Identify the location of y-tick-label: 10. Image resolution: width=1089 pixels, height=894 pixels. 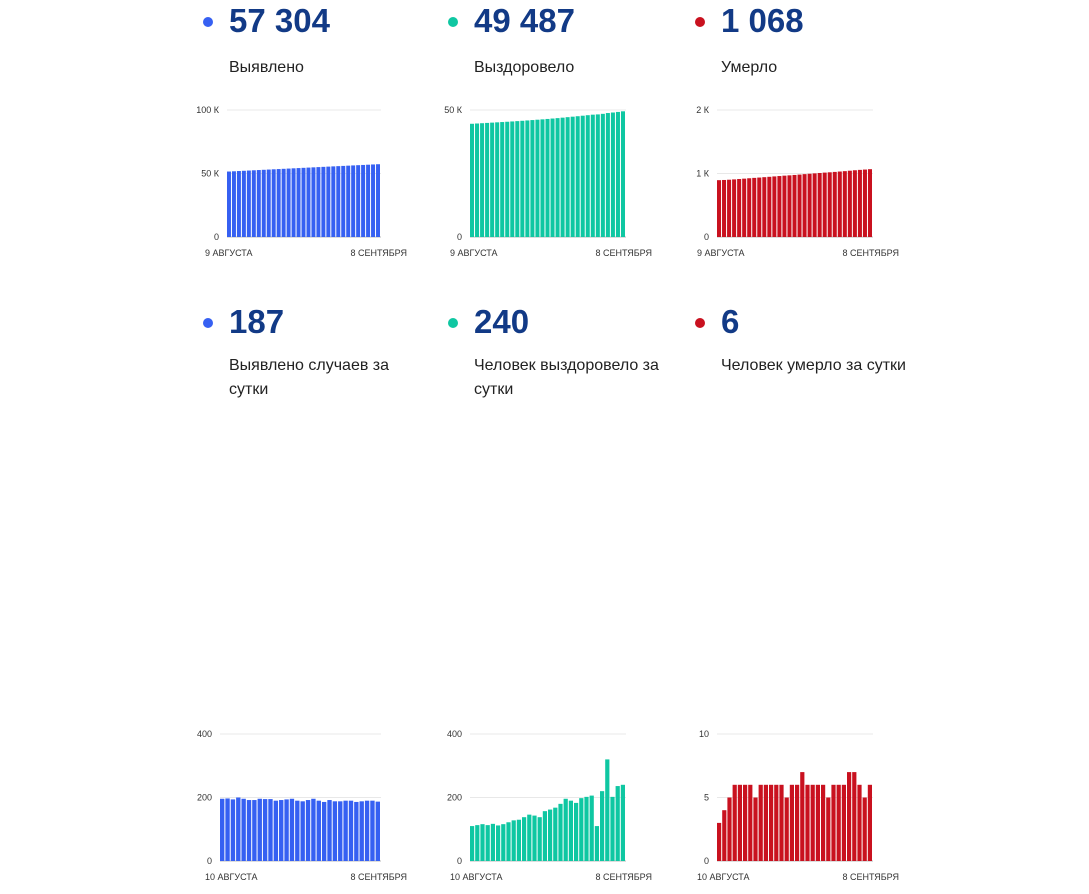
(704, 734).